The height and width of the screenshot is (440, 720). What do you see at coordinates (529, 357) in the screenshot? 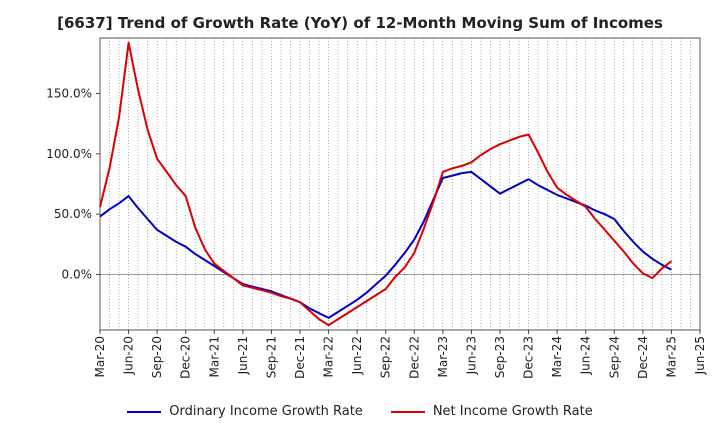
I see `x-tick-label: Dec-23` at bounding box center [529, 357].